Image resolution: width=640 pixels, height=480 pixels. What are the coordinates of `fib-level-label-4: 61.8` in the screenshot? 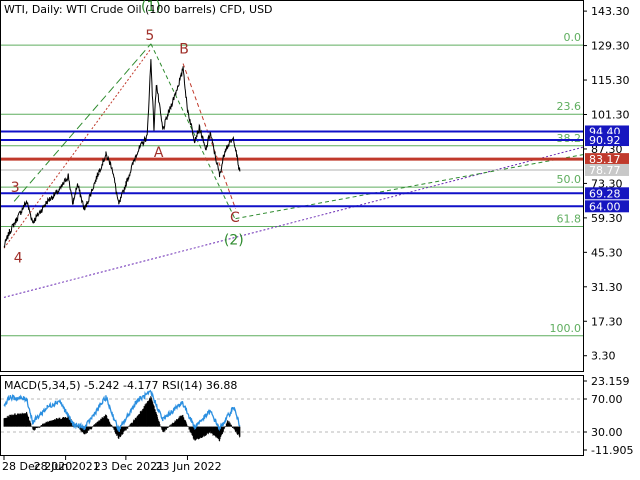 It's located at (569, 218).